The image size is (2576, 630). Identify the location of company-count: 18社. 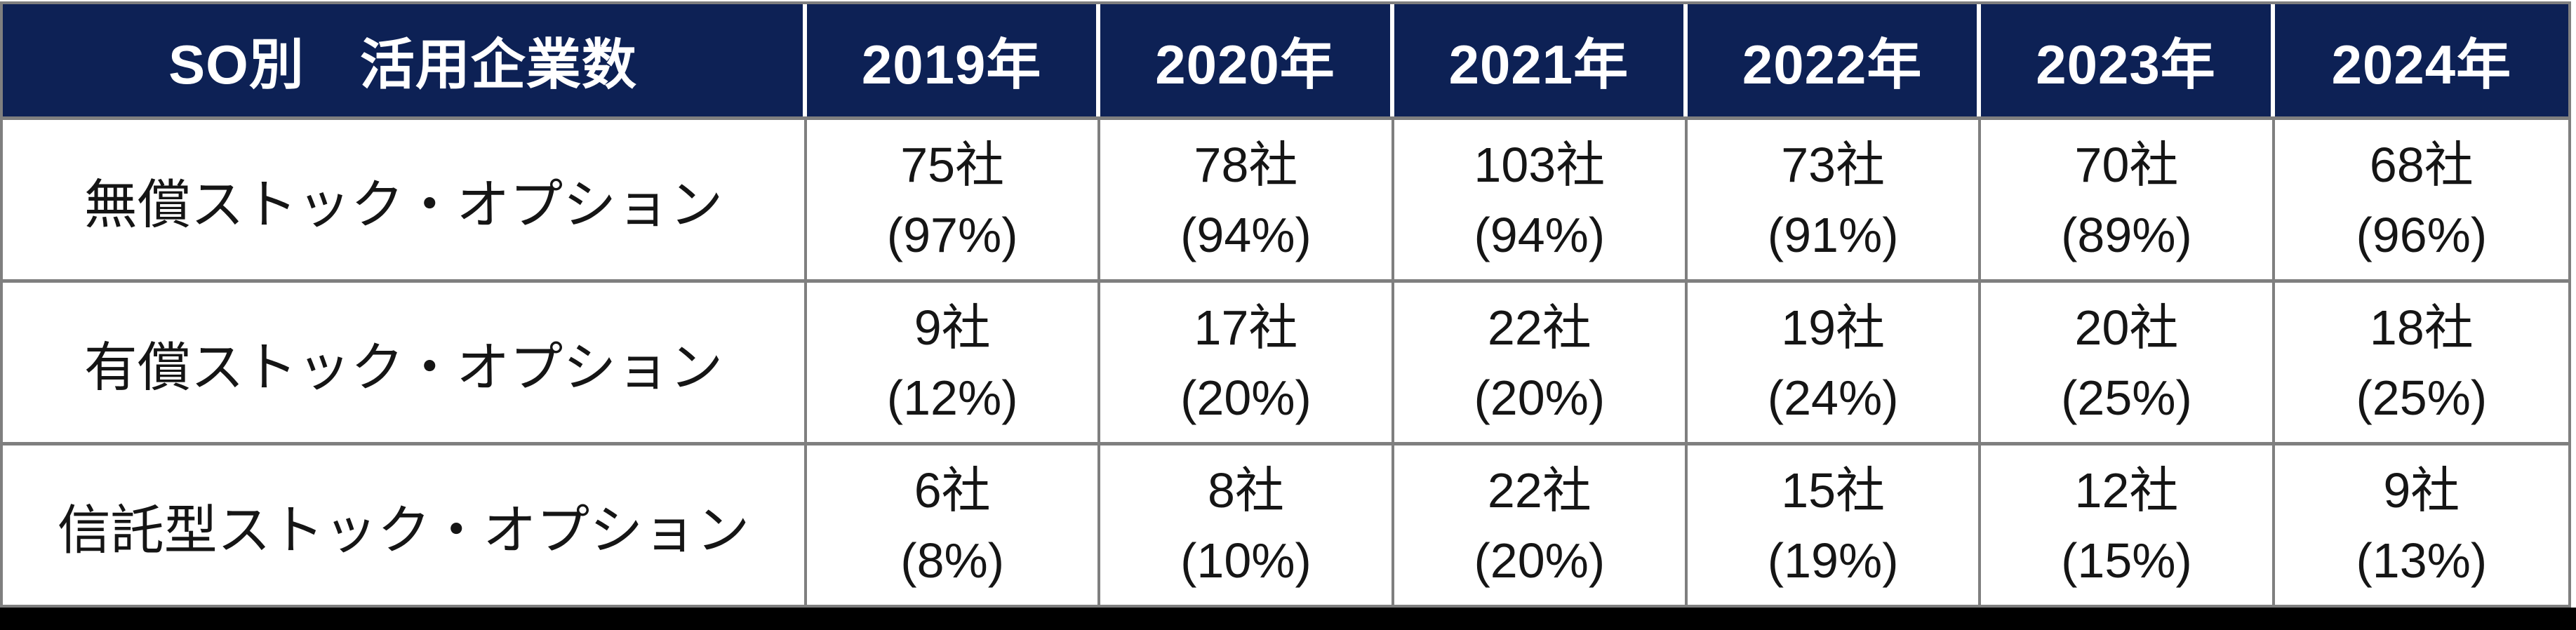
(2421, 327).